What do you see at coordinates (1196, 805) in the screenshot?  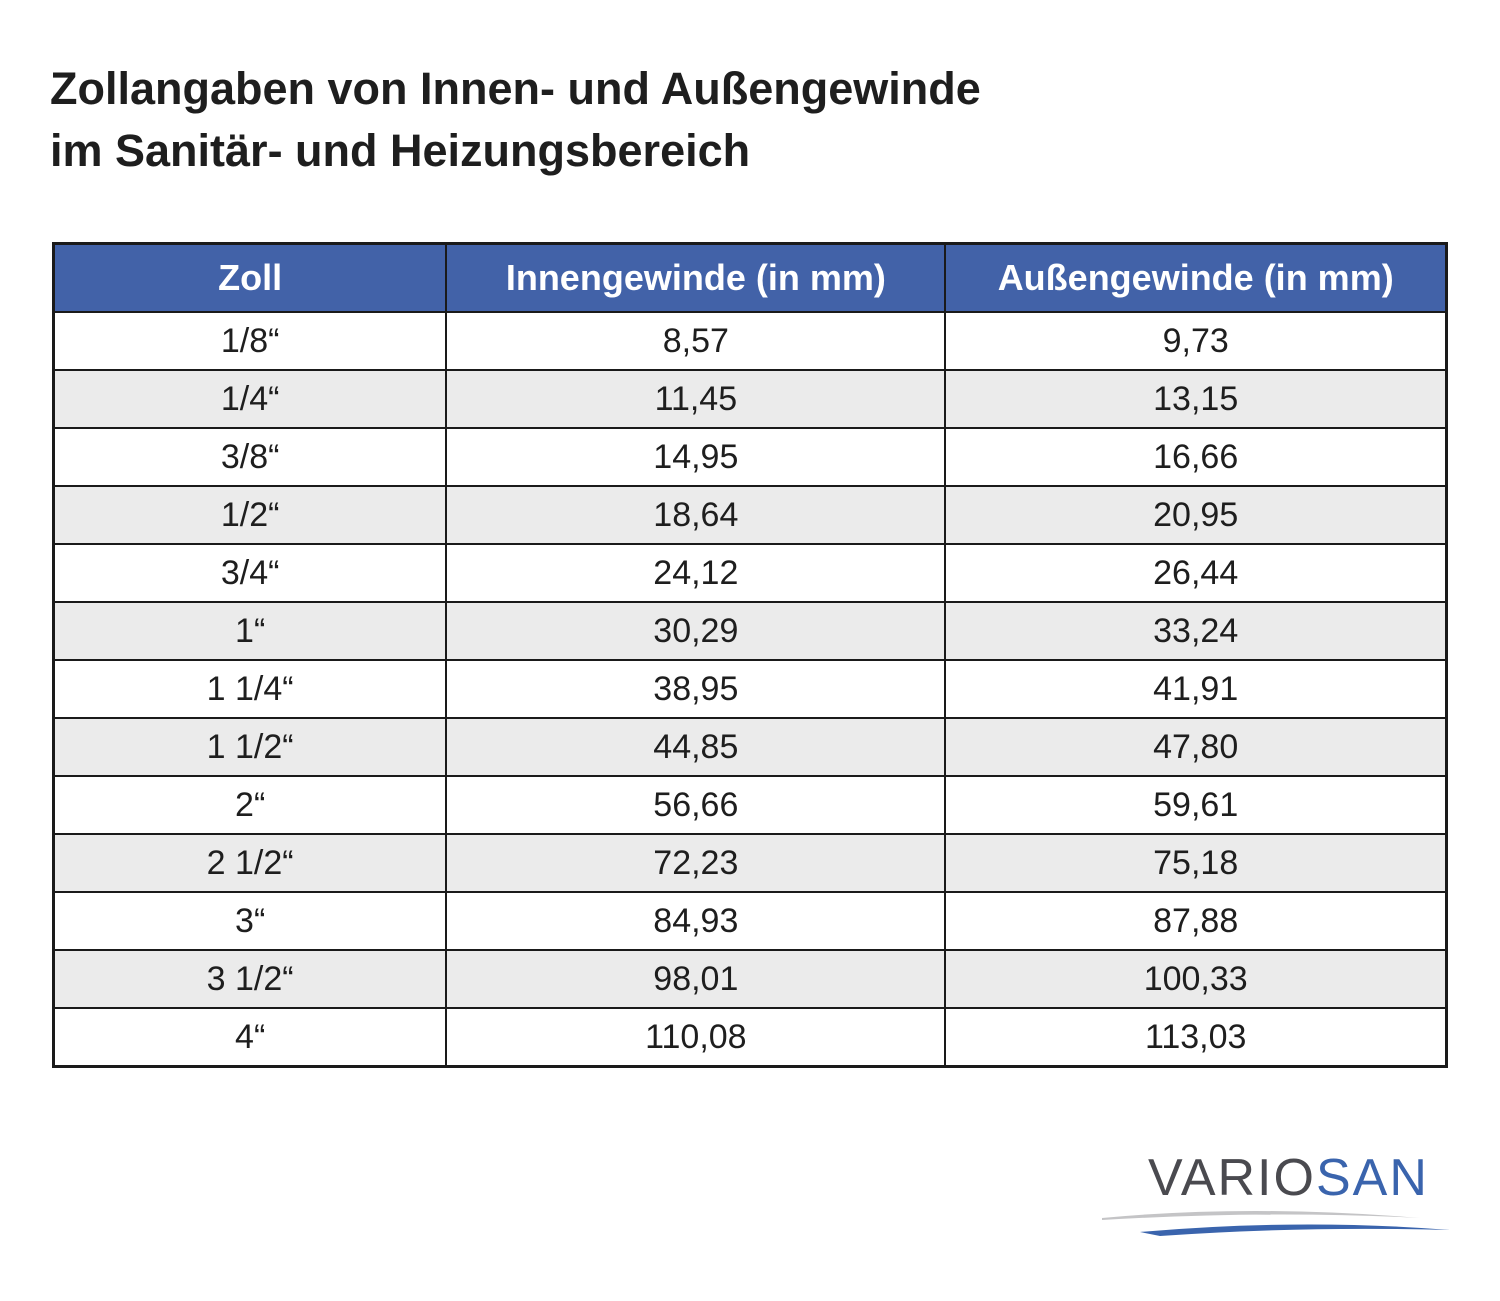 I see `cell-aussengewinde: 59,61` at bounding box center [1196, 805].